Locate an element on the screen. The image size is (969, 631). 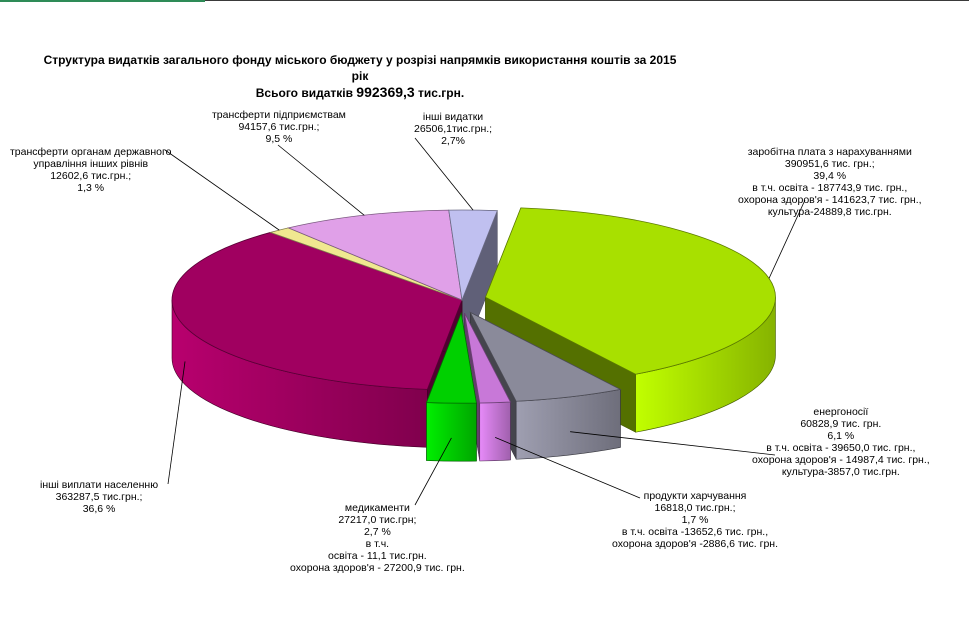
label-food-detail-2: охорона здоров'я -2886,6 тис. грн. is located at coordinates (695, 544).